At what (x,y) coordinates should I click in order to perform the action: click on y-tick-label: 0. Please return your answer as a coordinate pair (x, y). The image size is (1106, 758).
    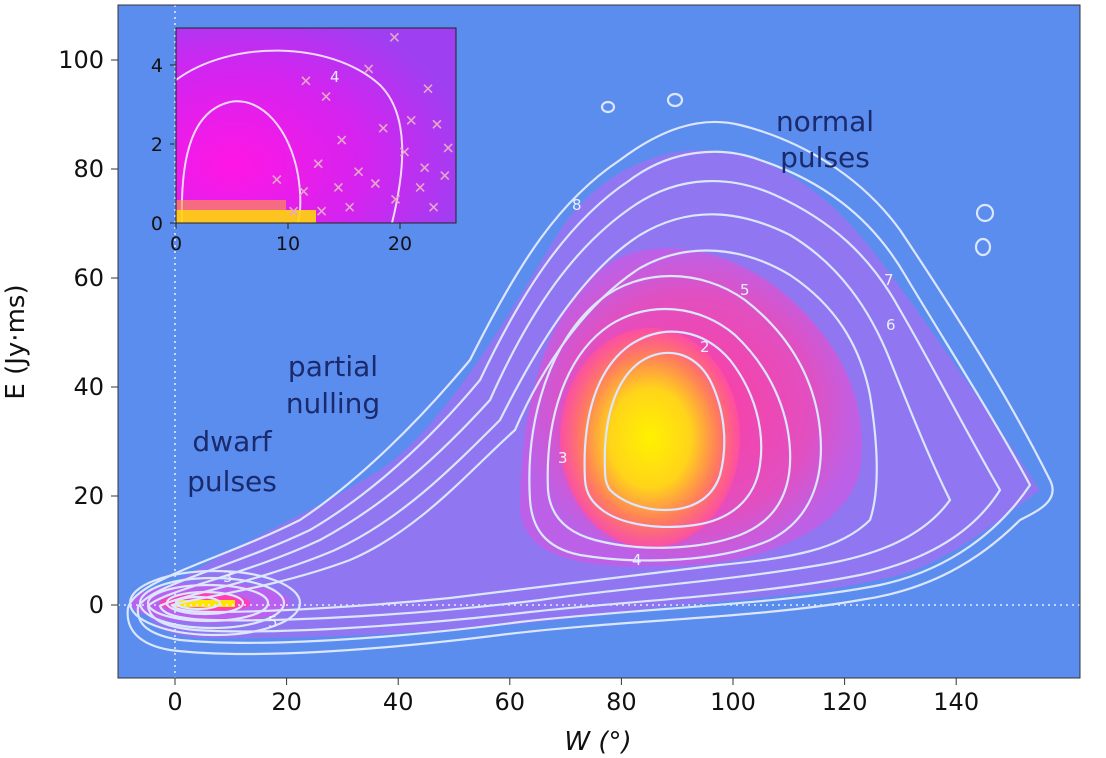
    Looking at the image, I should click on (96, 605).